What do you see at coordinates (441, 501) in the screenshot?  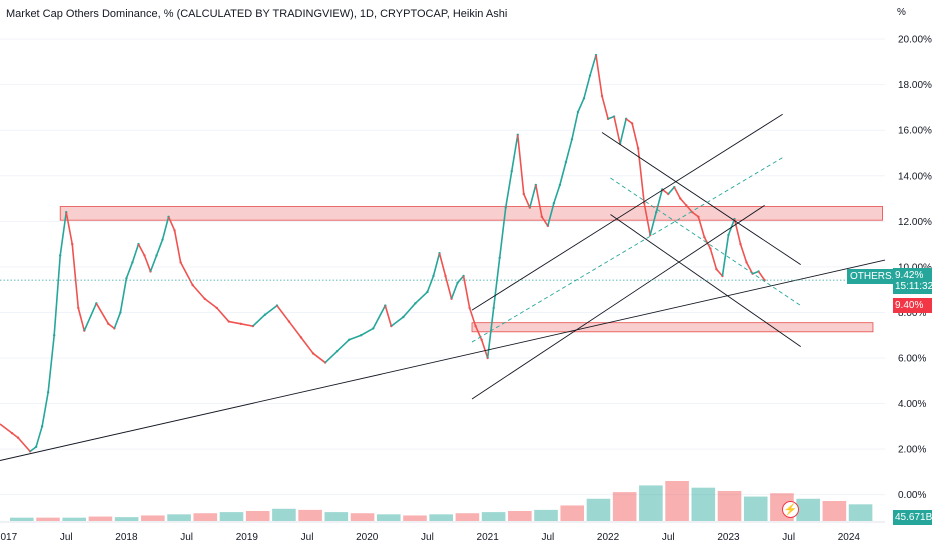 I see `volume-bars` at bounding box center [441, 501].